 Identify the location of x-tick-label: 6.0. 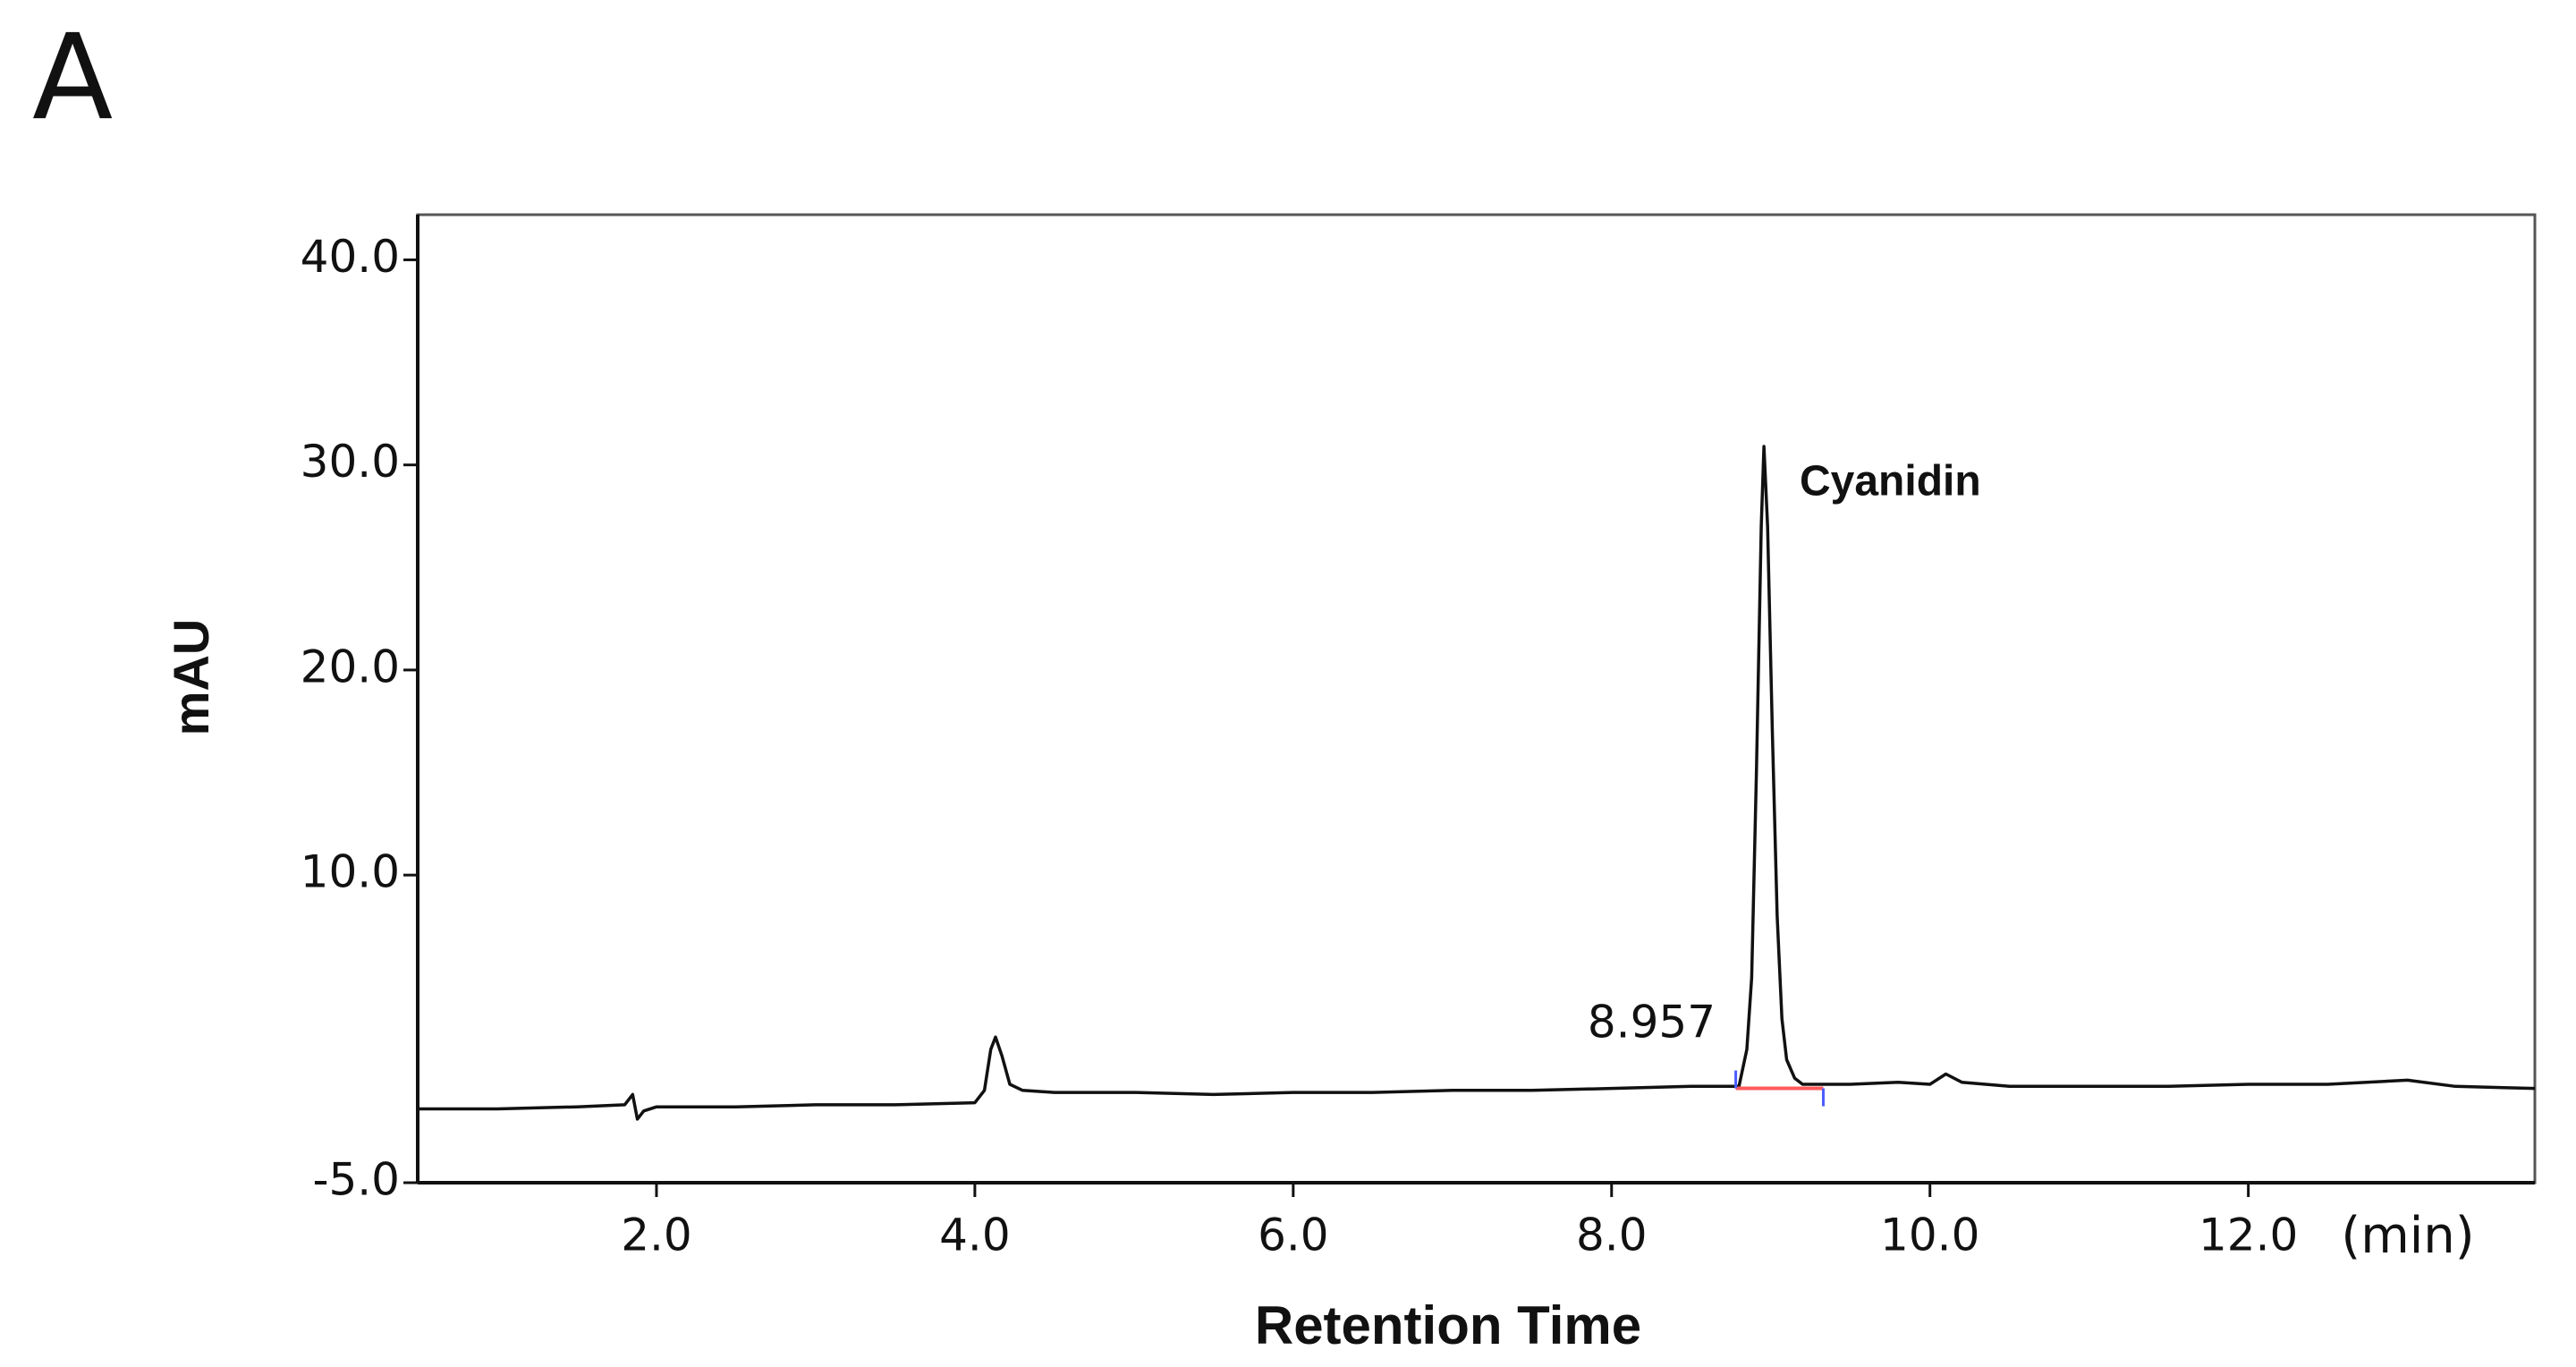
(1293, 1235).